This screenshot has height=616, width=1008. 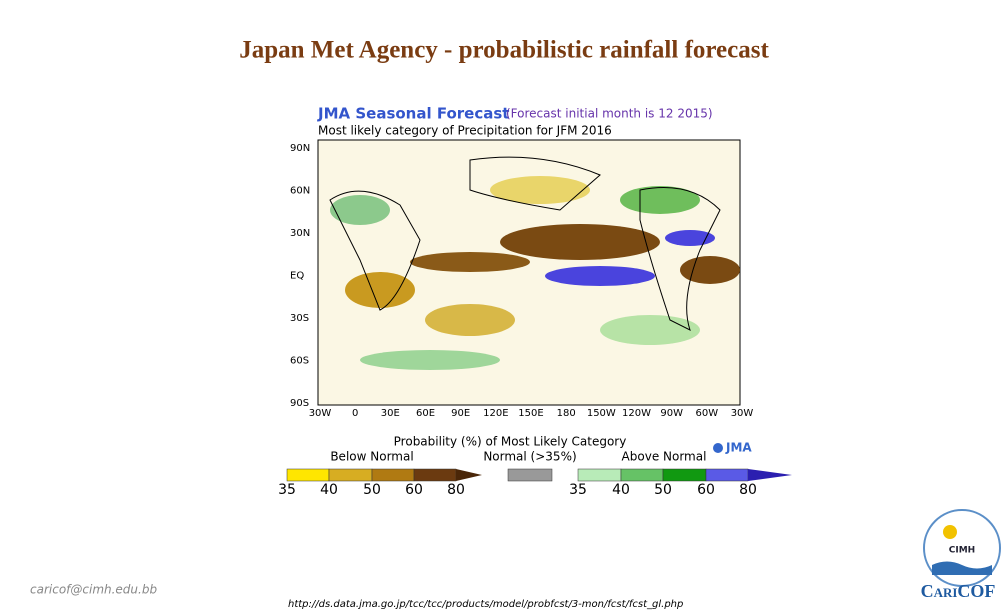 I want to click on footer-email: caricof@cimh.edu.bb, so click(x=93, y=590).